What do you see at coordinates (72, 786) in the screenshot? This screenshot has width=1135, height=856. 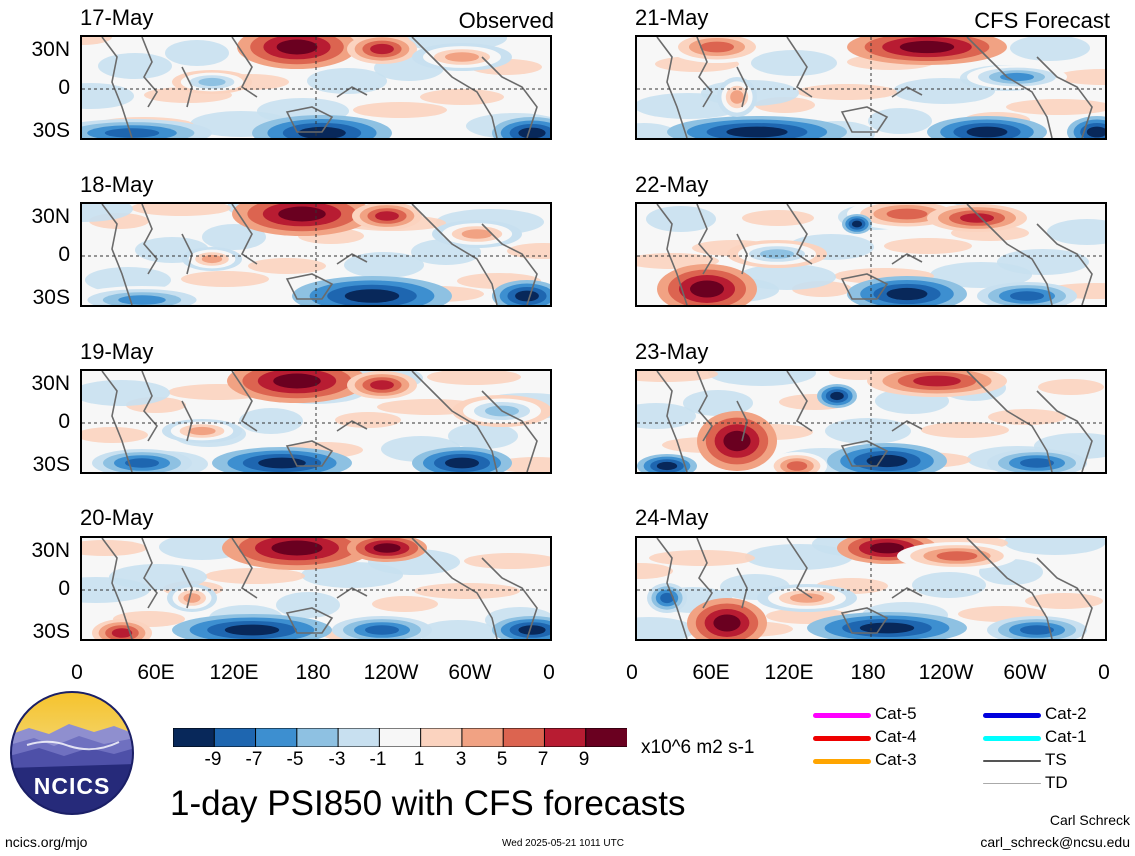 I see `logo-text: NCICS` at bounding box center [72, 786].